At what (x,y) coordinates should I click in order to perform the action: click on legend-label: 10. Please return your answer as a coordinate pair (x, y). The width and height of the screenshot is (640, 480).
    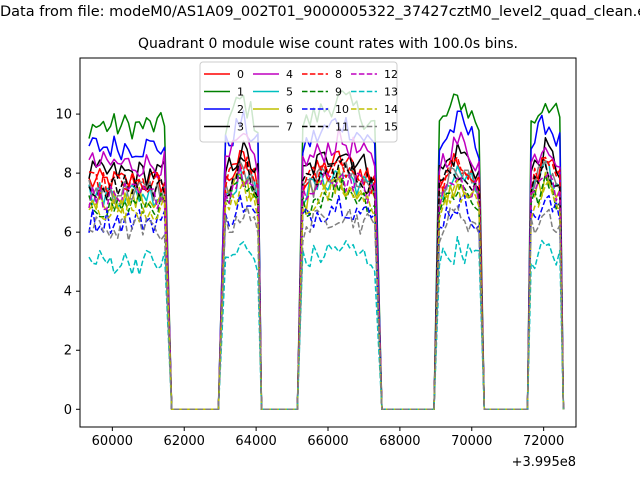
    Looking at the image, I should click on (342, 109).